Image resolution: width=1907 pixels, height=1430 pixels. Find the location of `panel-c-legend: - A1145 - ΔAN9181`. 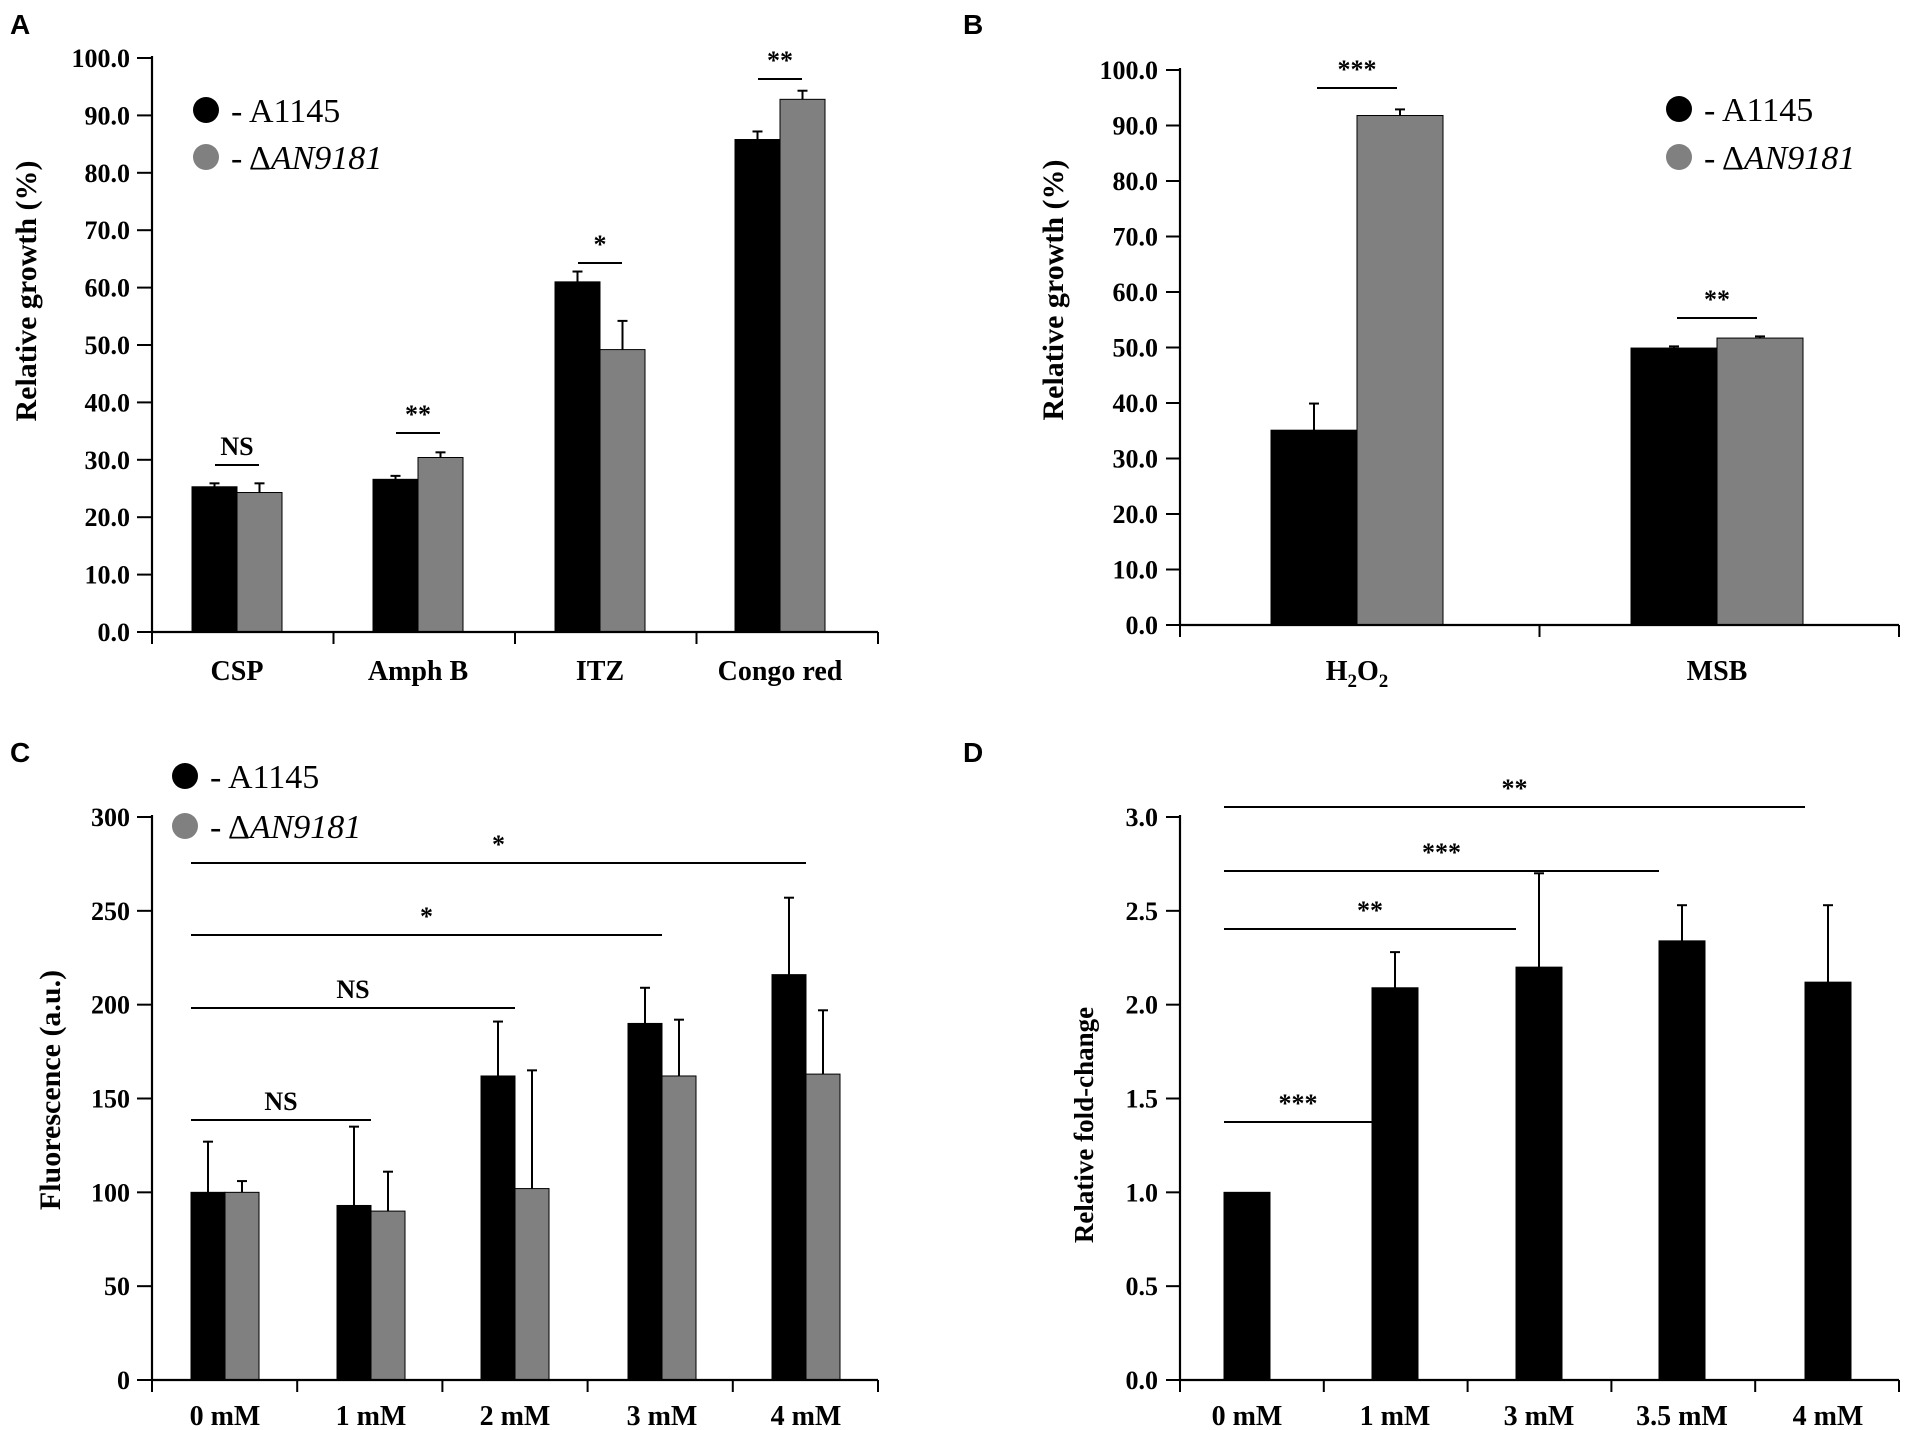

panel-c-legend: - A1145 - ΔAN9181 is located at coordinates (266, 802).